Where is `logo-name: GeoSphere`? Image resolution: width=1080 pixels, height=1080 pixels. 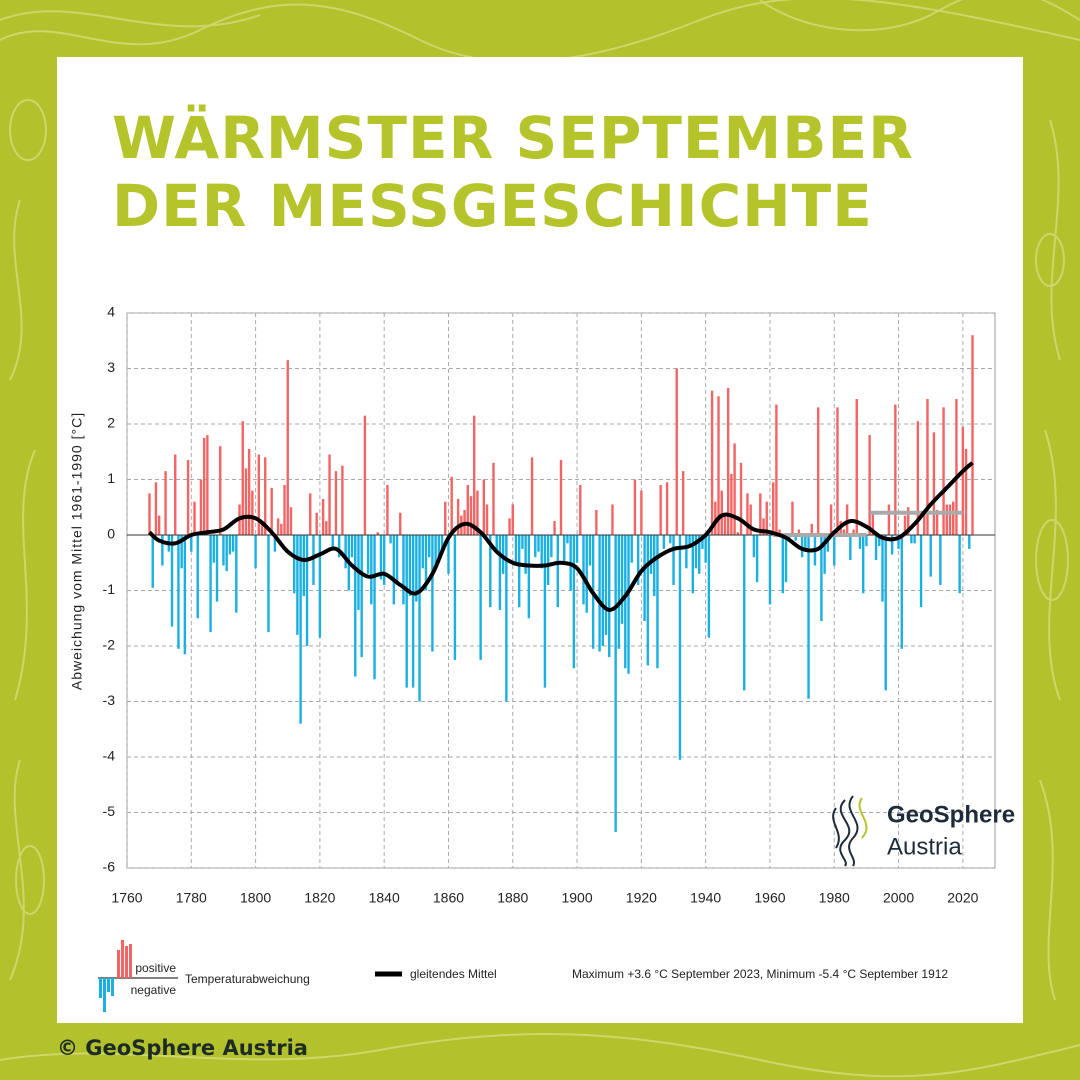 logo-name: GeoSphere is located at coordinates (951, 814).